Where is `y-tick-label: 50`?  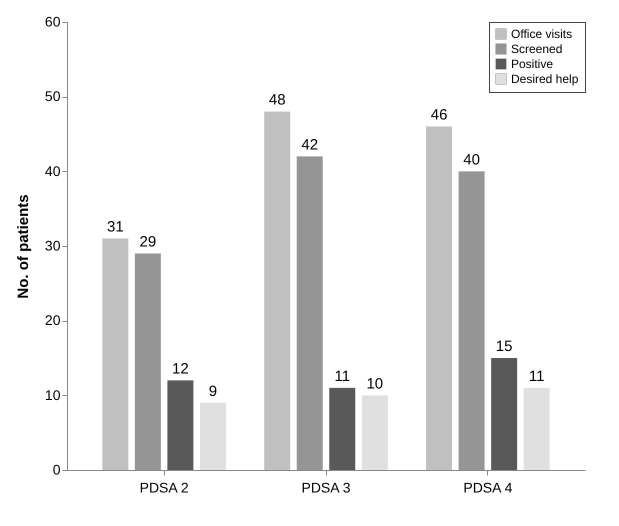 y-tick-label: 50 is located at coordinates (52, 96).